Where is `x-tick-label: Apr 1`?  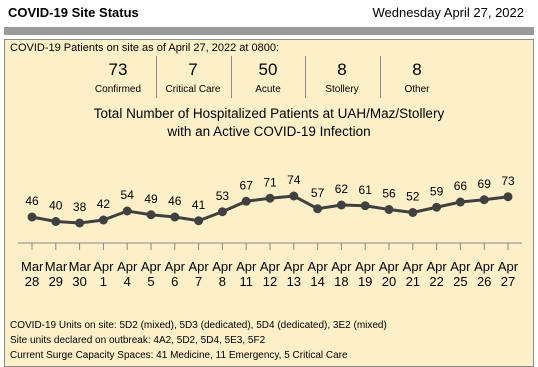
x-tick-label: Apr 1 is located at coordinates (103, 274).